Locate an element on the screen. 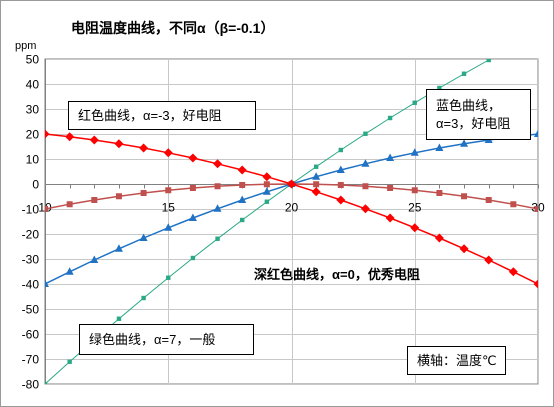  x-tick-label: 25 is located at coordinates (415, 208).